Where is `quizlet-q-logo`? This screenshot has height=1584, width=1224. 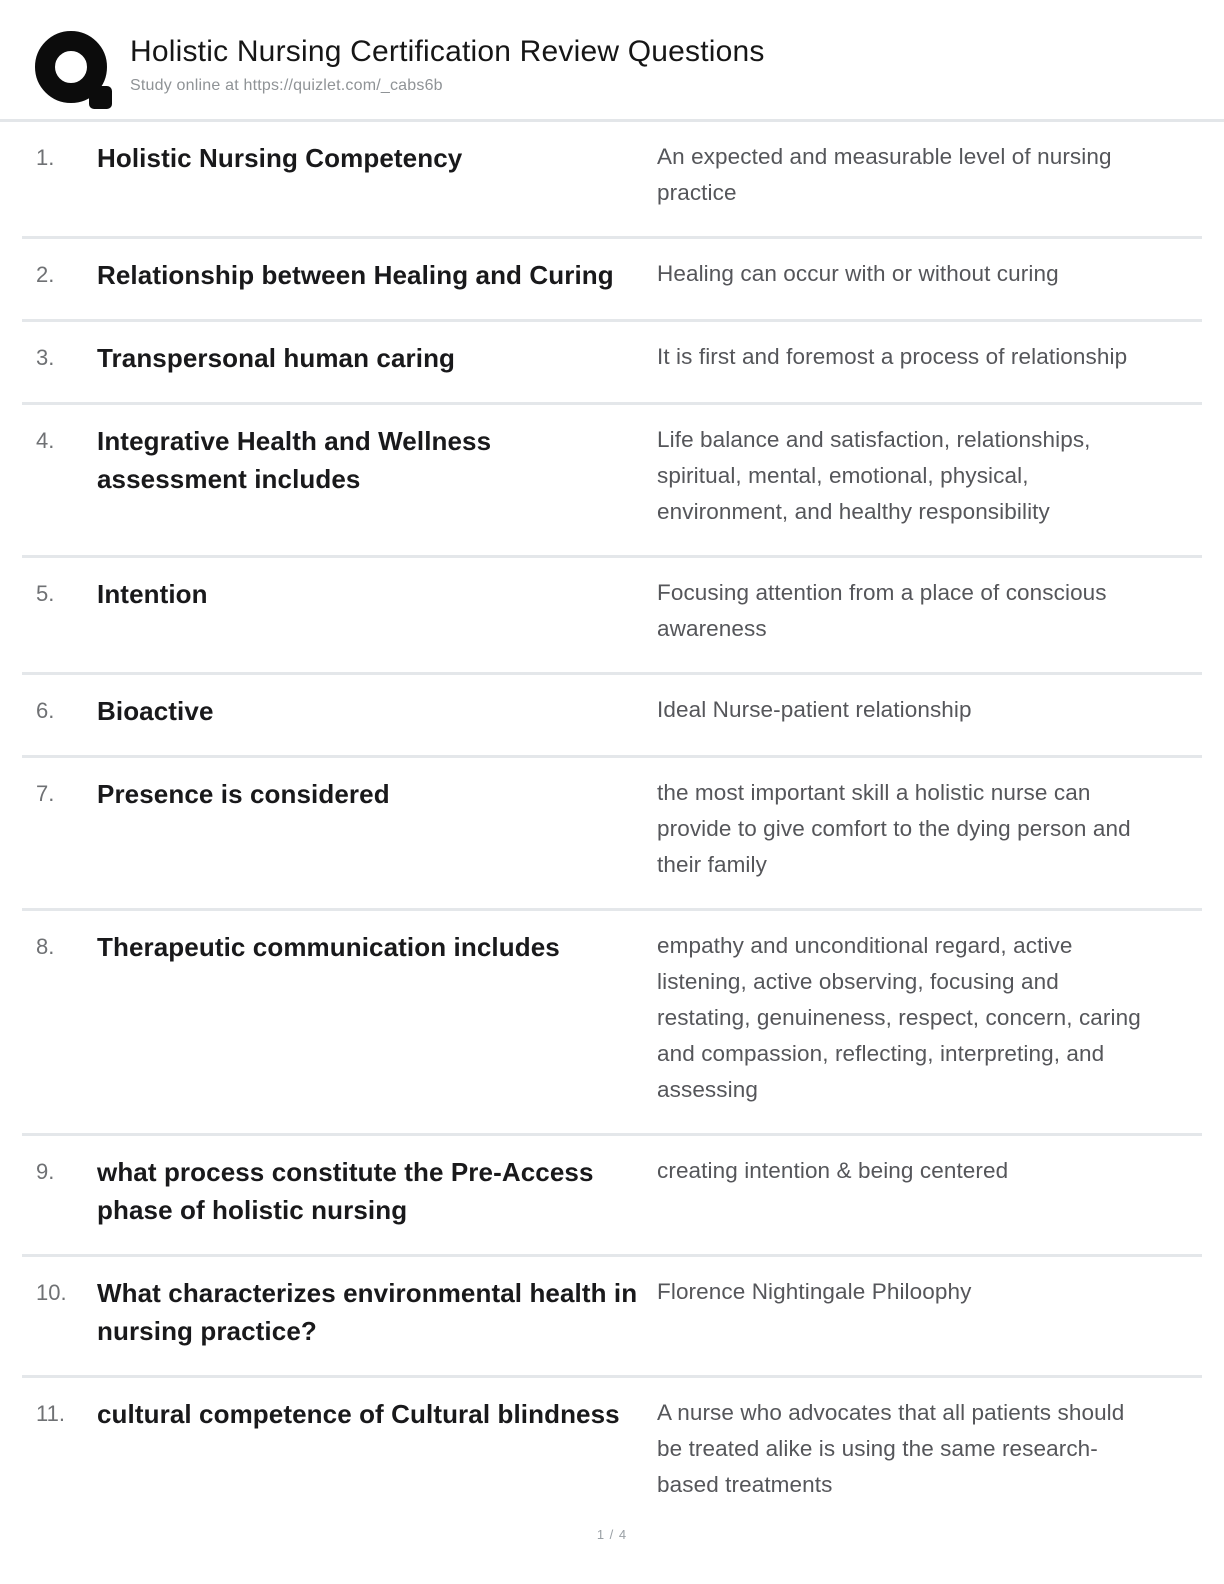 quizlet-q-logo is located at coordinates (74, 70).